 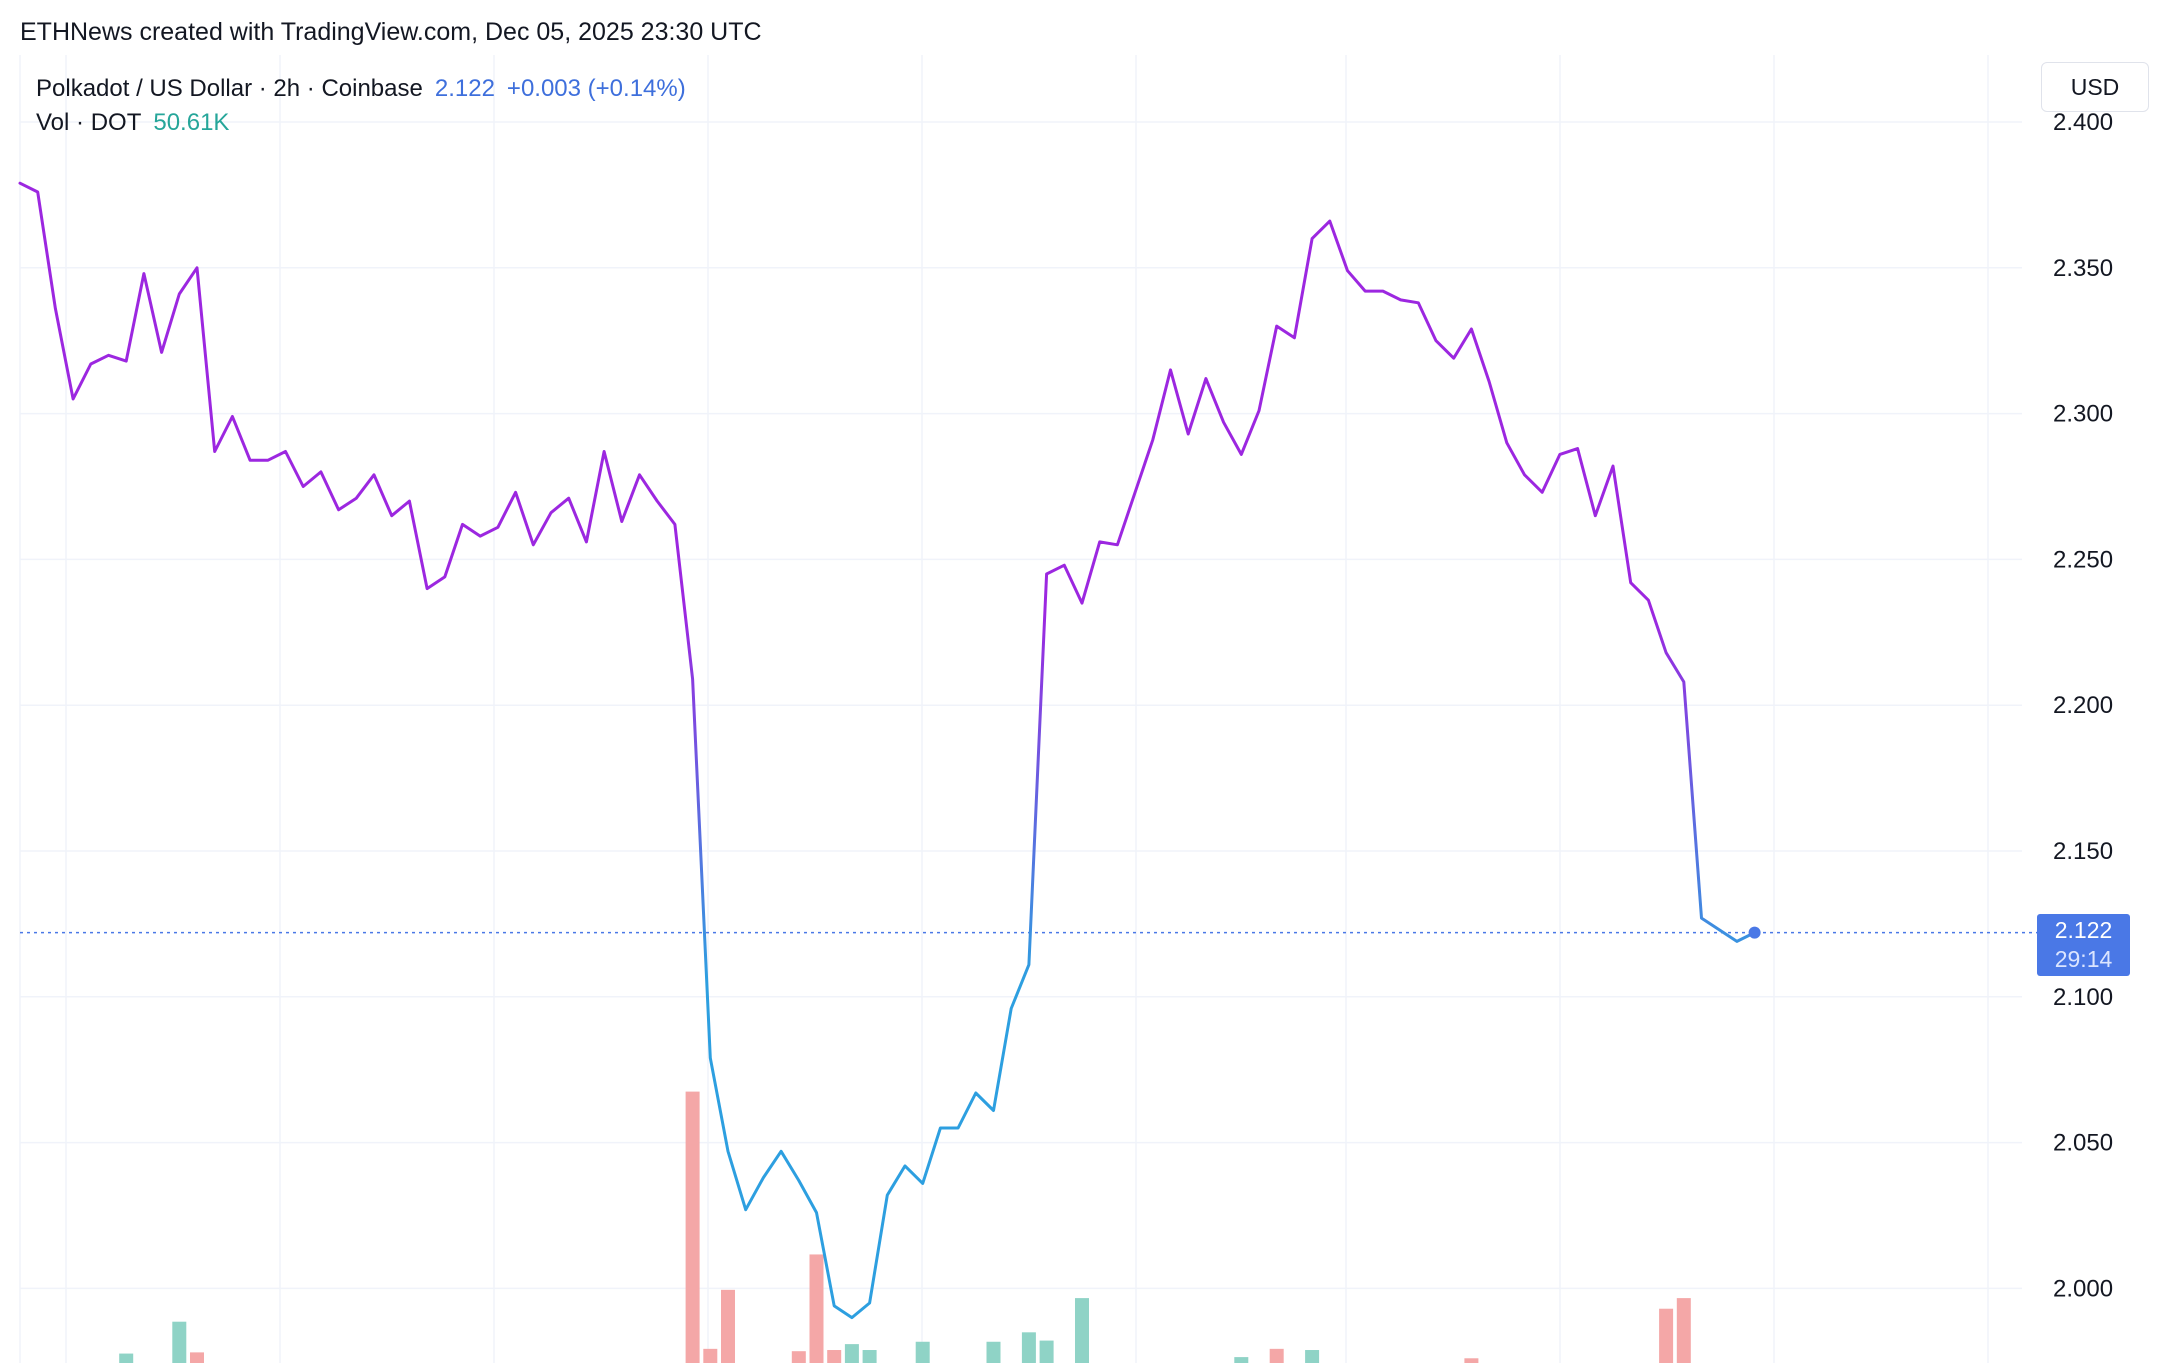 I want to click on symbol-description: Polkadot / US Dollar · 2h · Coinbase, so click(x=229, y=88).